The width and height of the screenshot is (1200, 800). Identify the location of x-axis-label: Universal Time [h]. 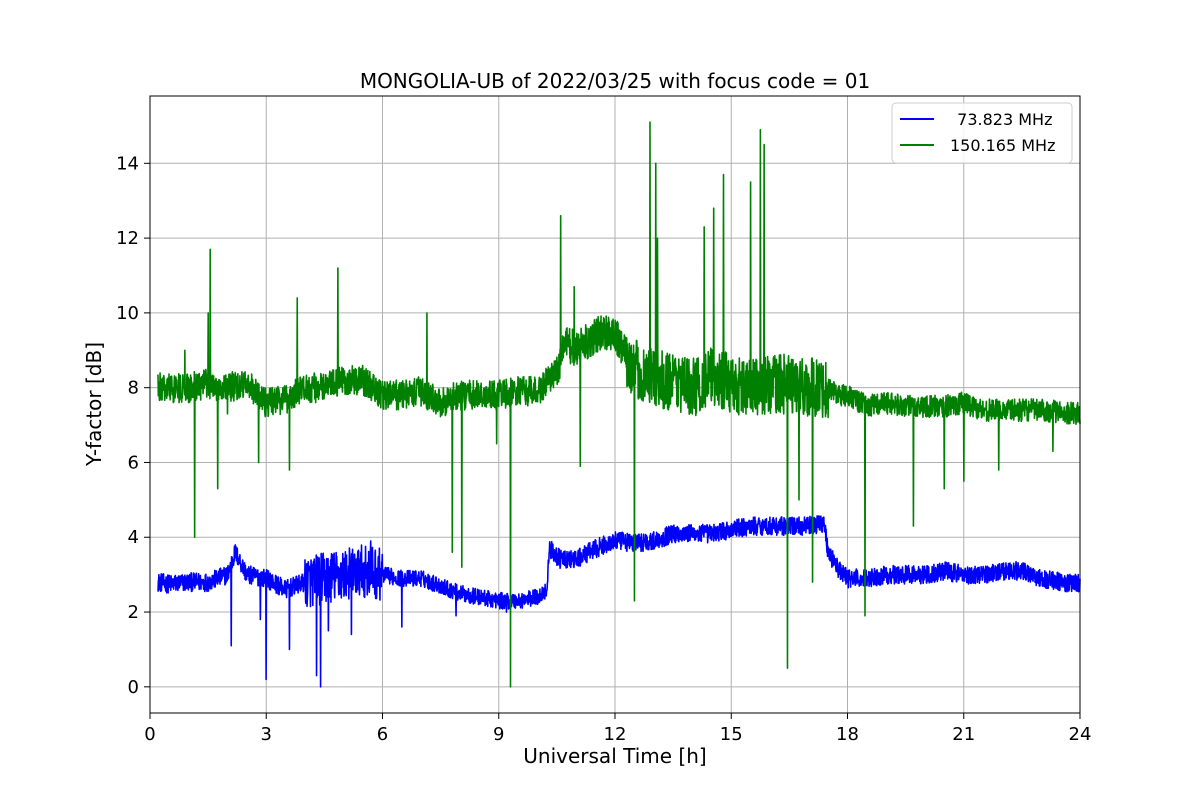
(614, 756).